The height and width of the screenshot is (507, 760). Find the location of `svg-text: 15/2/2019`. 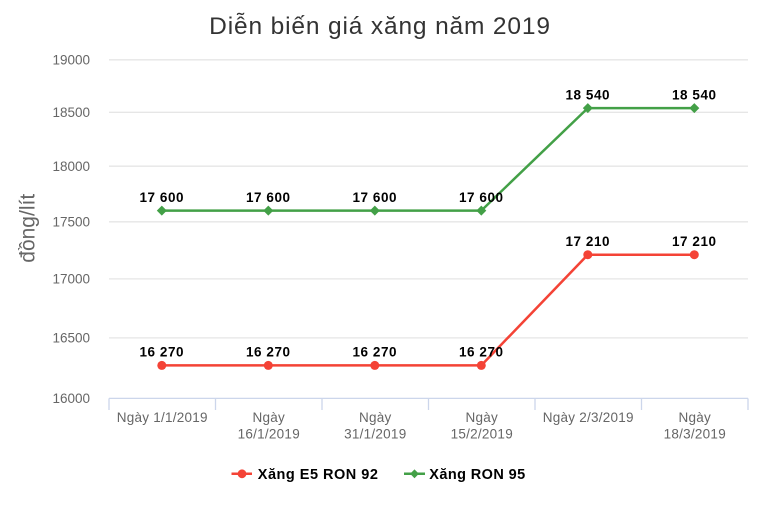

svg-text: 15/2/2019 is located at coordinates (482, 434).